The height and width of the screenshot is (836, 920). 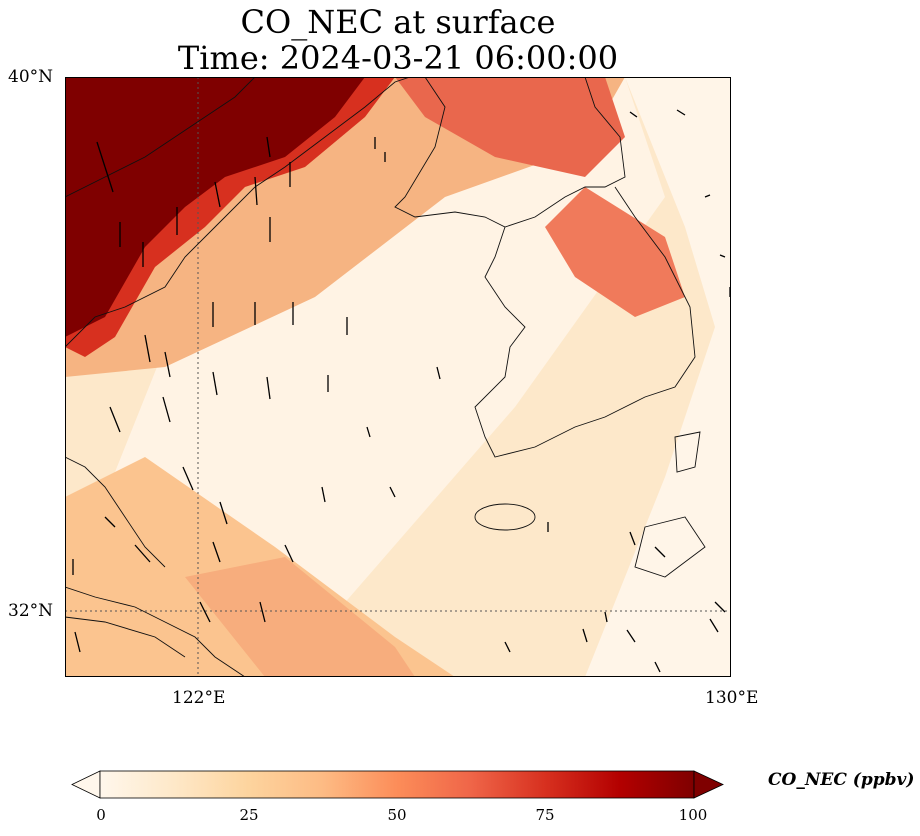 I want to click on colorbar-tick-50: 50, so click(x=397, y=815).